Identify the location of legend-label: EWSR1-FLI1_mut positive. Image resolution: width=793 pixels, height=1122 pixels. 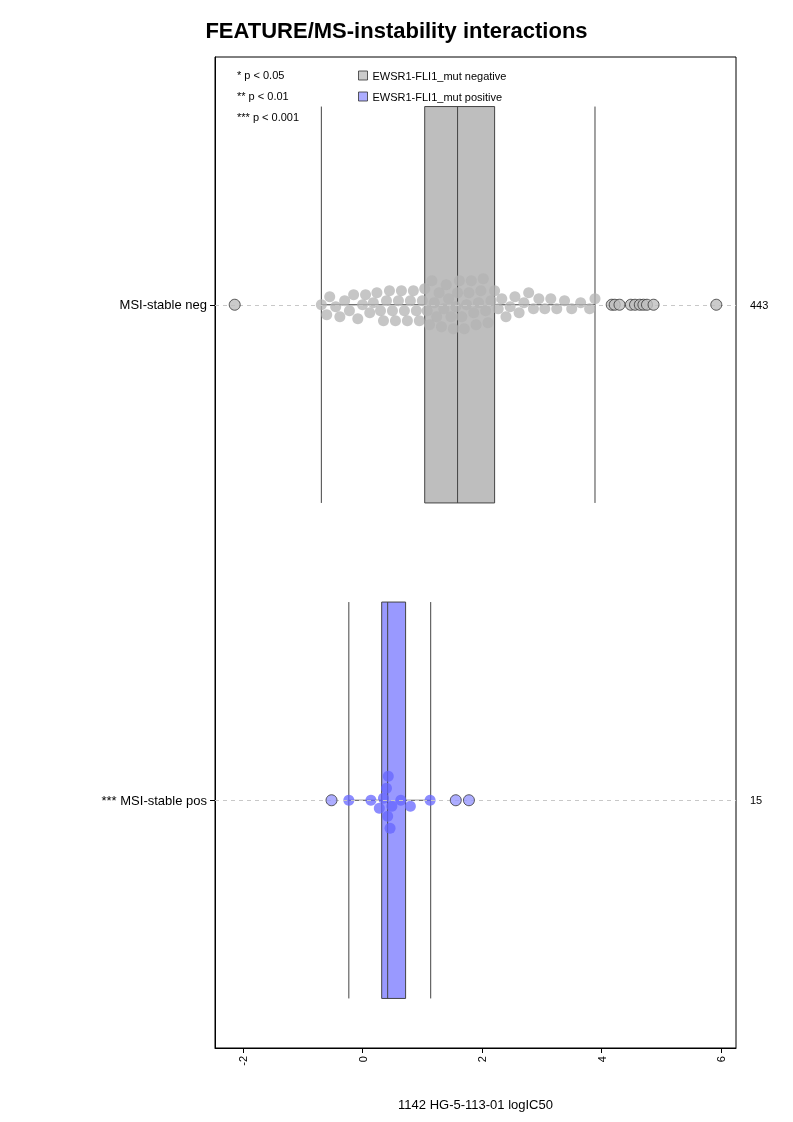
(437, 96).